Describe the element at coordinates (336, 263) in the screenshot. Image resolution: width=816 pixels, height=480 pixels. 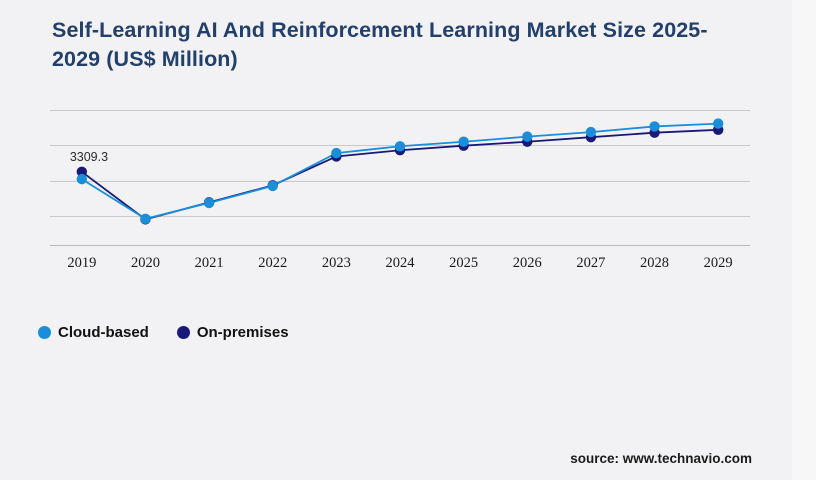
I see `x-tick-label: 2023` at that location.